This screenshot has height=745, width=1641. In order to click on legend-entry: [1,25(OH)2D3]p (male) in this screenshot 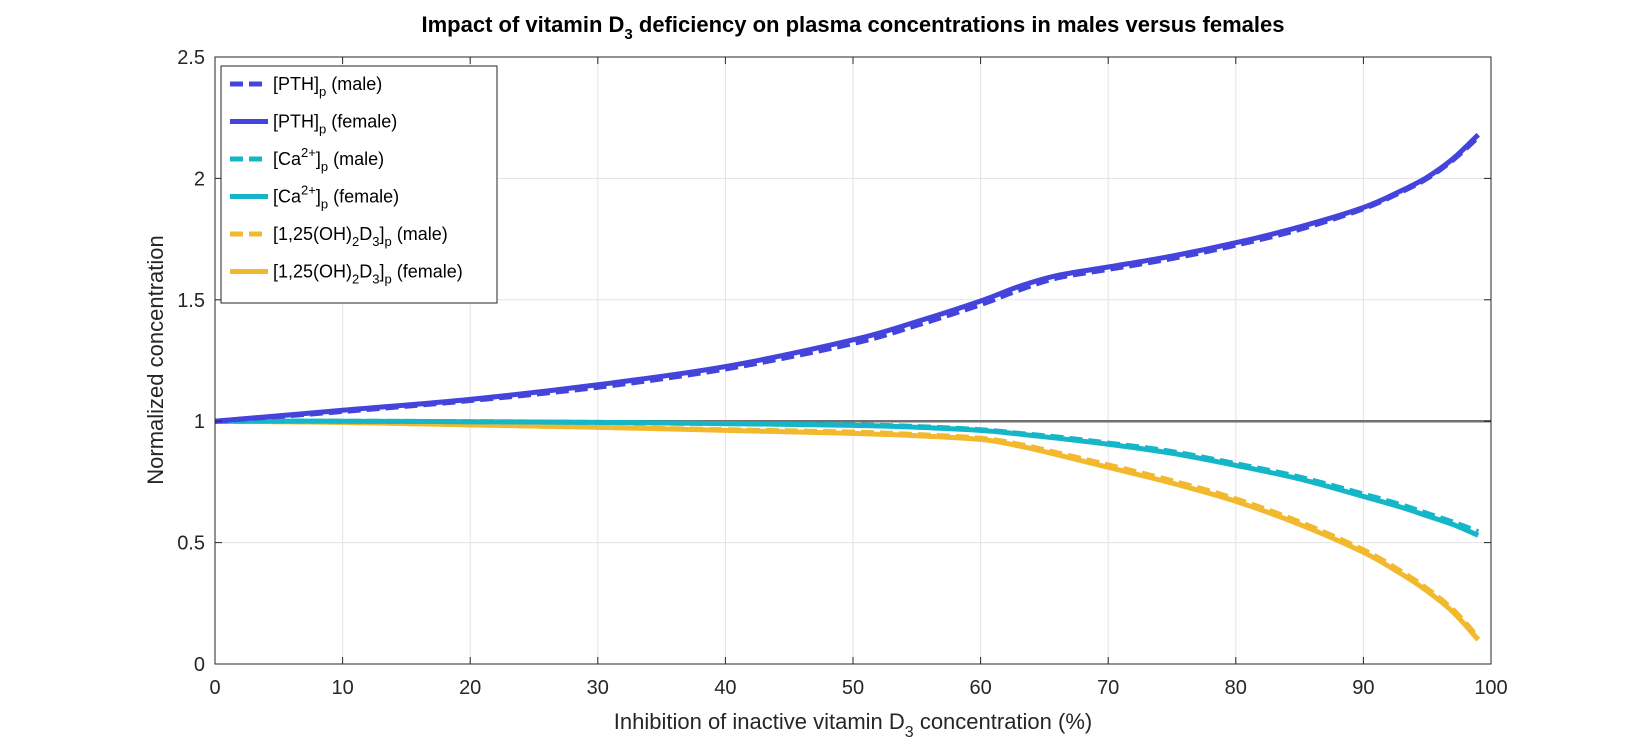, I will do `click(360, 236)`.